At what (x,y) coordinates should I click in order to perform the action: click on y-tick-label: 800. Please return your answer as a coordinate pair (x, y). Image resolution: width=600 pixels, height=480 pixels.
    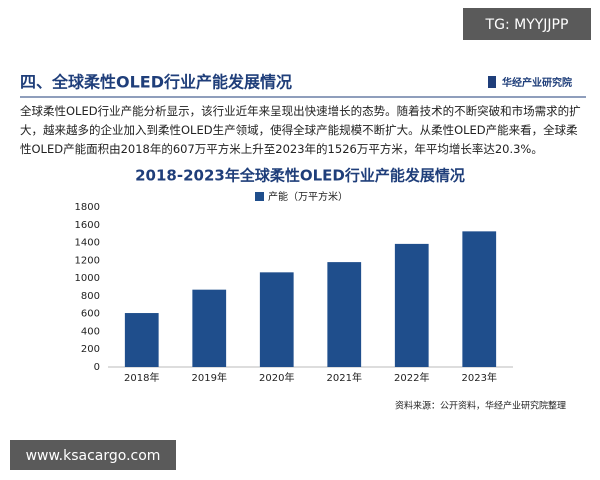
    Looking at the image, I should click on (90, 296).